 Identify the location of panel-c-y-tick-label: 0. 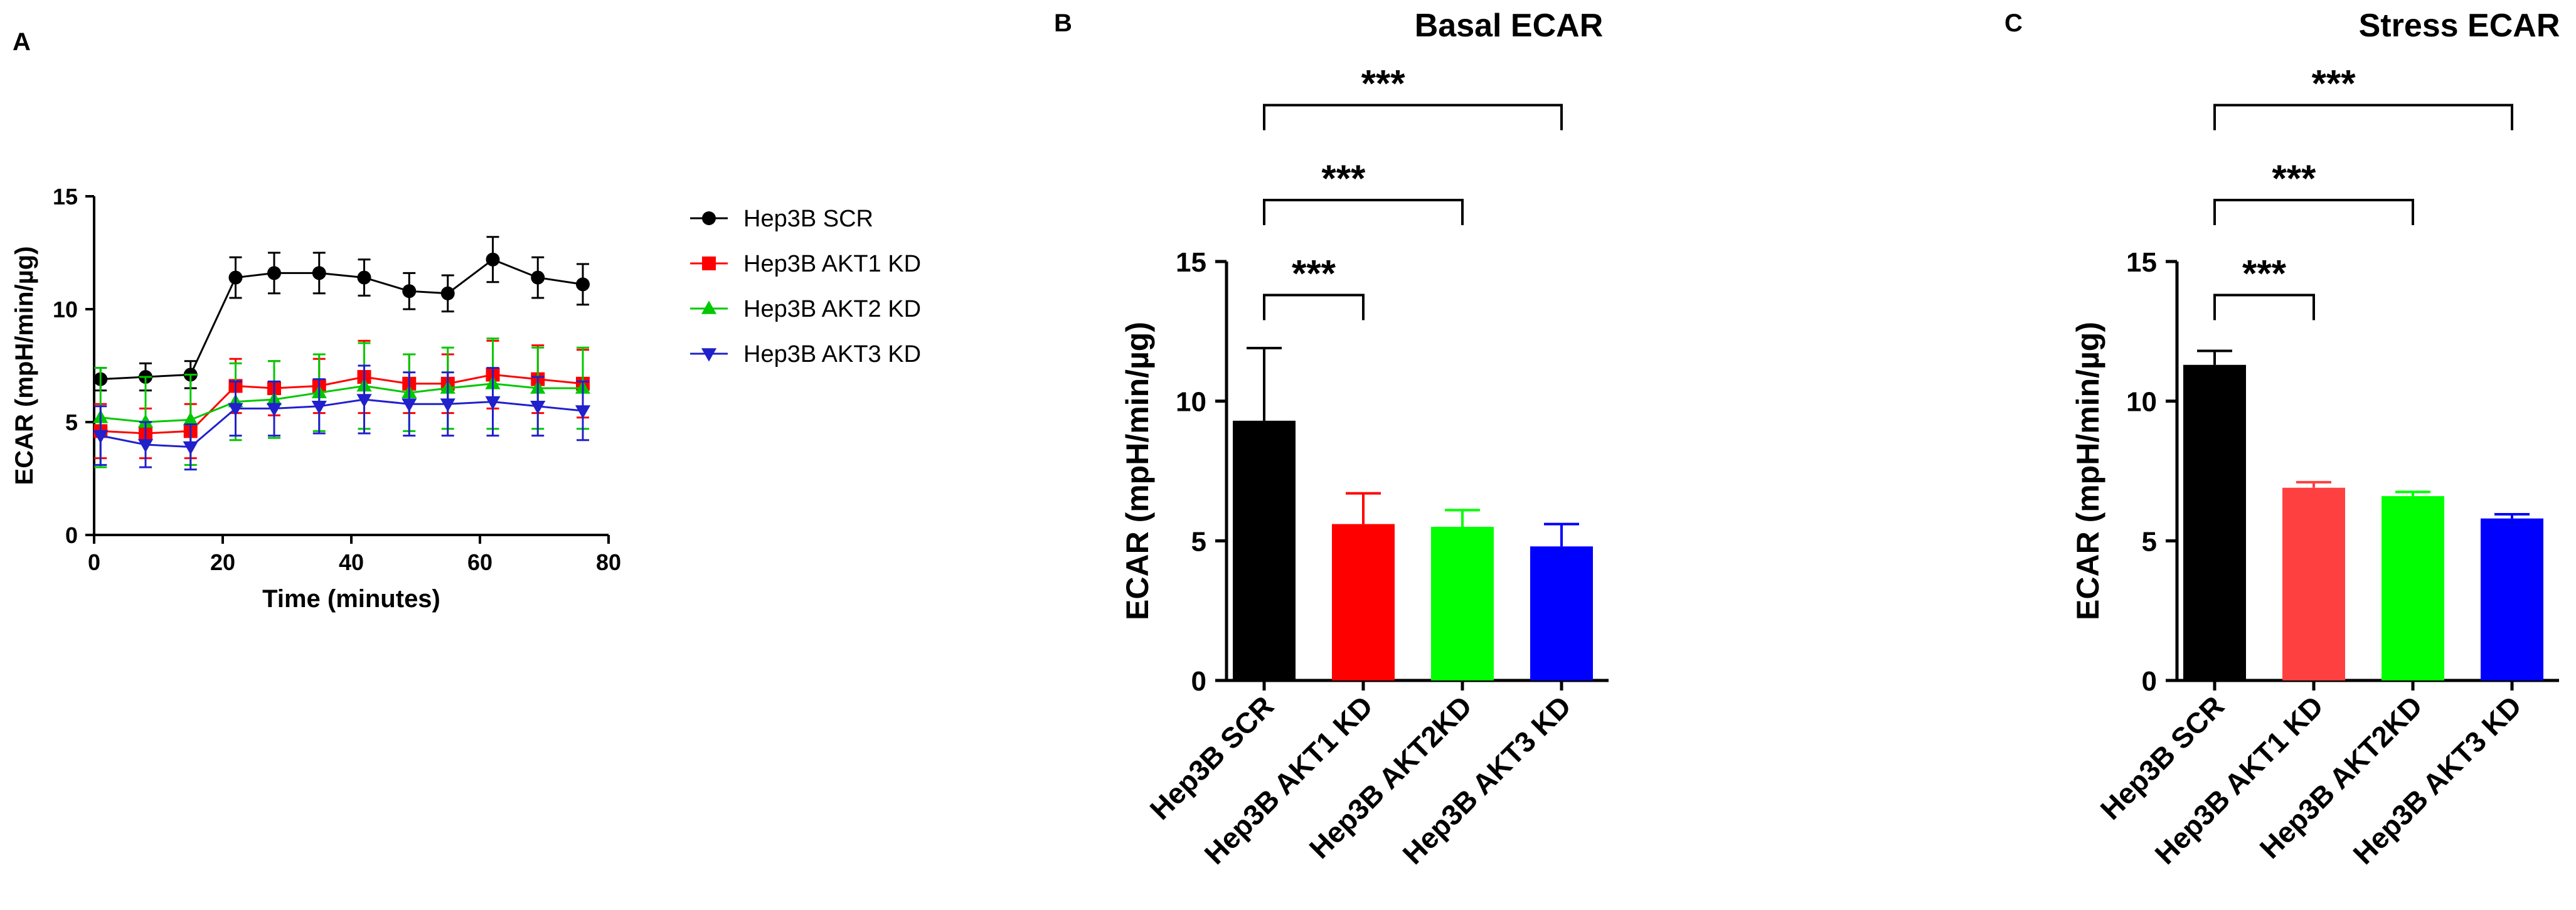
(2149, 681).